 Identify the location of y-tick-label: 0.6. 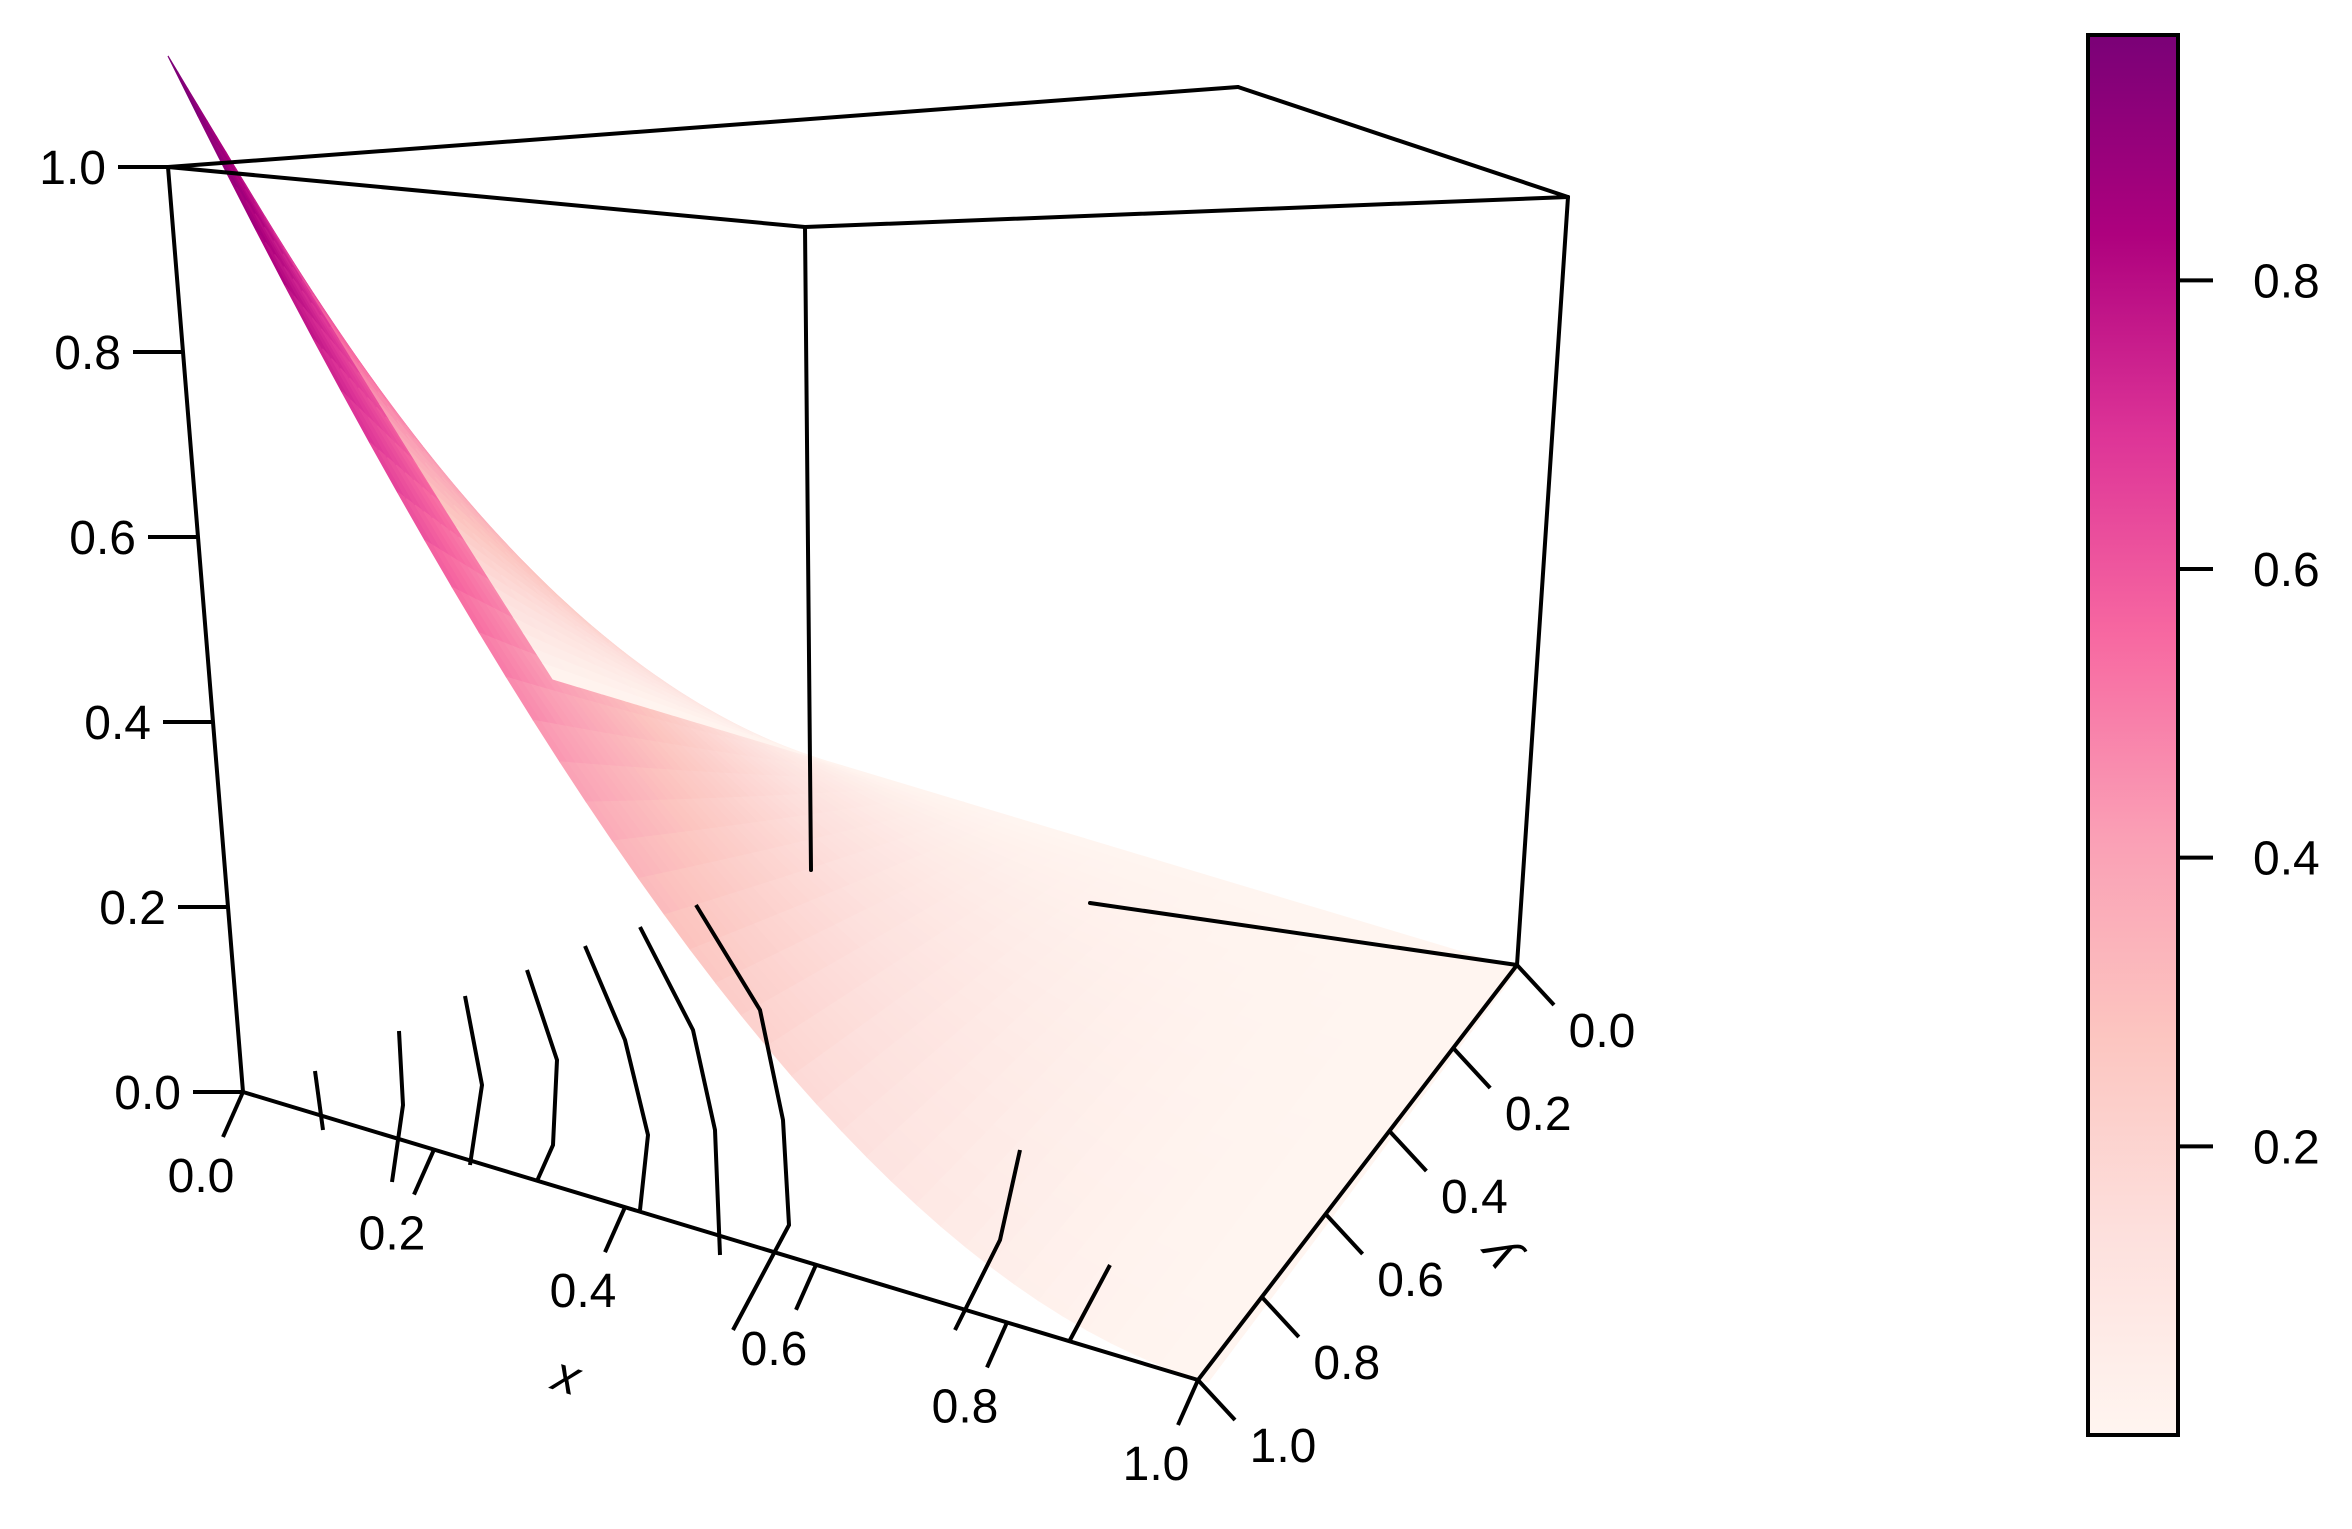
(1410, 1280).